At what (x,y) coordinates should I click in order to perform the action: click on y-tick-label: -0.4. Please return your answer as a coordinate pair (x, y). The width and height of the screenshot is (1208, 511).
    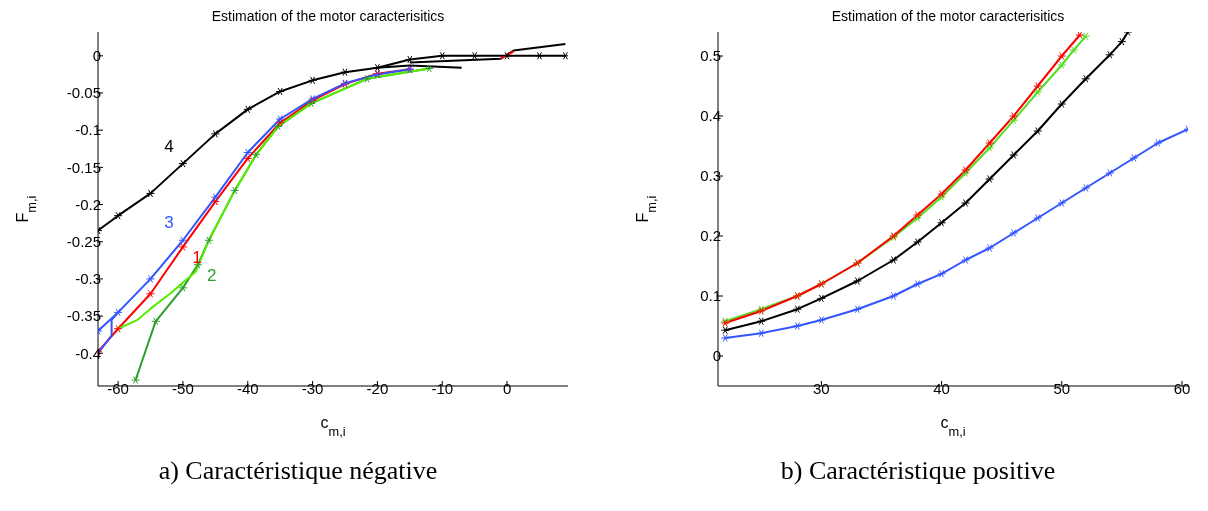
    Looking at the image, I should click on (88, 353).